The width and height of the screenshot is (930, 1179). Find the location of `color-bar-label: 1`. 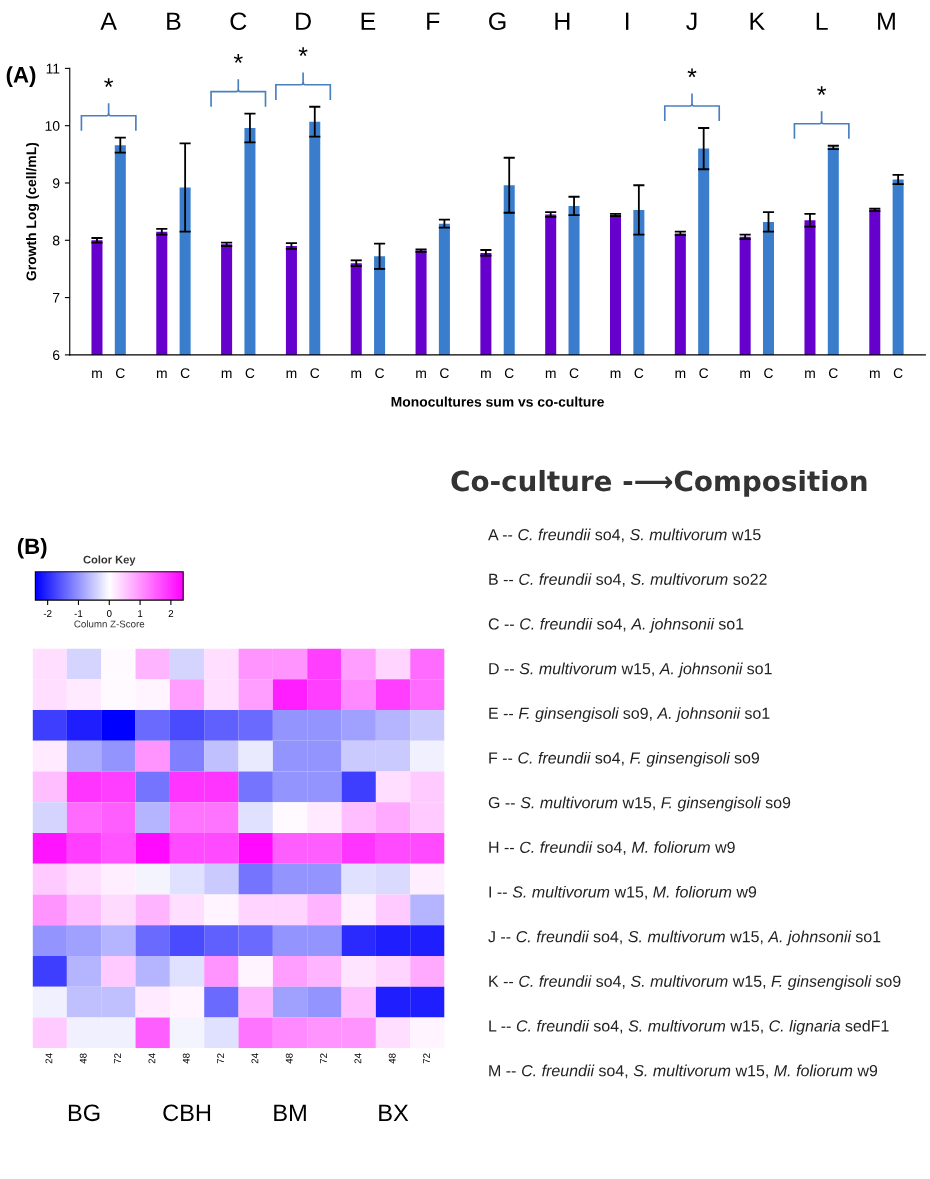

color-bar-label: 1 is located at coordinates (140, 613).